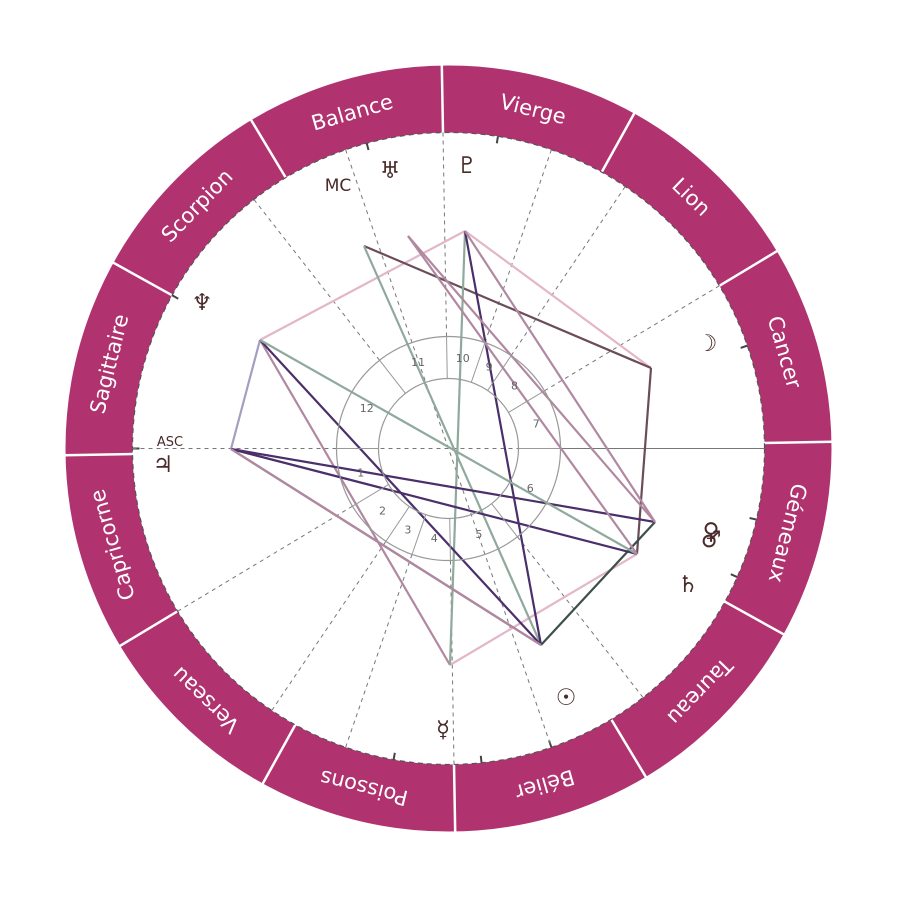 The height and width of the screenshot is (897, 897). Describe the element at coordinates (407, 529) in the screenshot. I see `house-number: 3` at that location.